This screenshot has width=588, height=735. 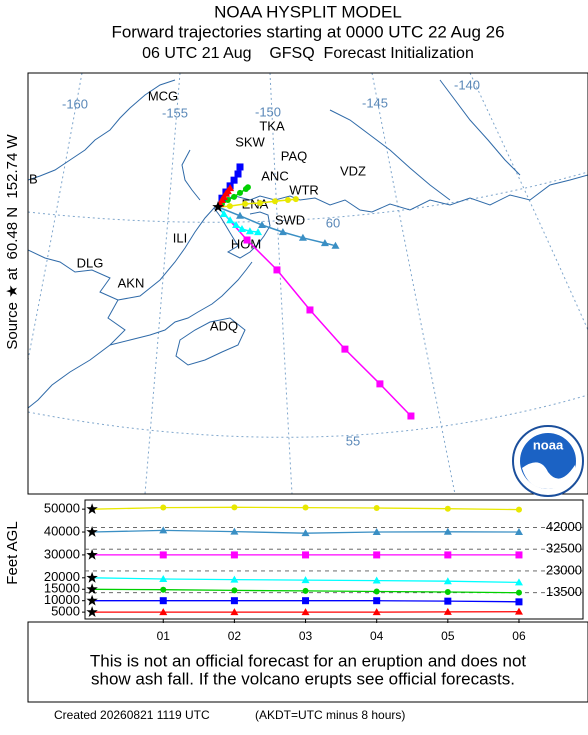 What do you see at coordinates (250, 141) in the screenshot?
I see `place-label: SKW` at bounding box center [250, 141].